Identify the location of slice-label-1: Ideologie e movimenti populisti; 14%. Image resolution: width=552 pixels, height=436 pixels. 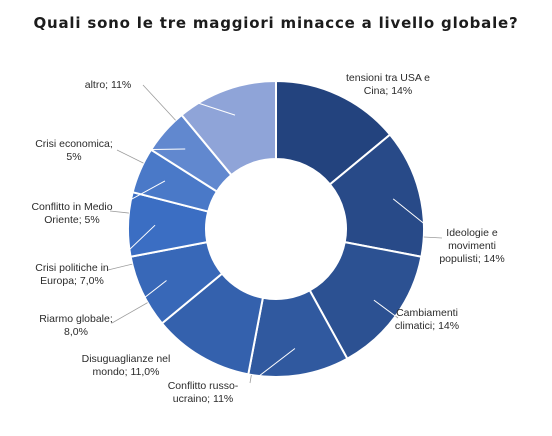
(471, 246).